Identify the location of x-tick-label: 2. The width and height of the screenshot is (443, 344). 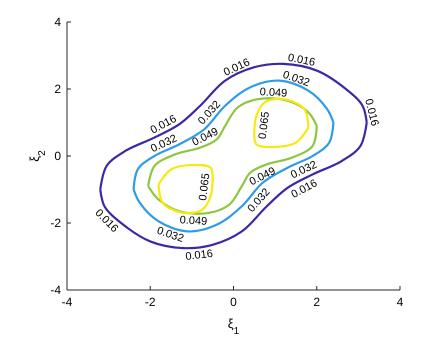
(316, 302).